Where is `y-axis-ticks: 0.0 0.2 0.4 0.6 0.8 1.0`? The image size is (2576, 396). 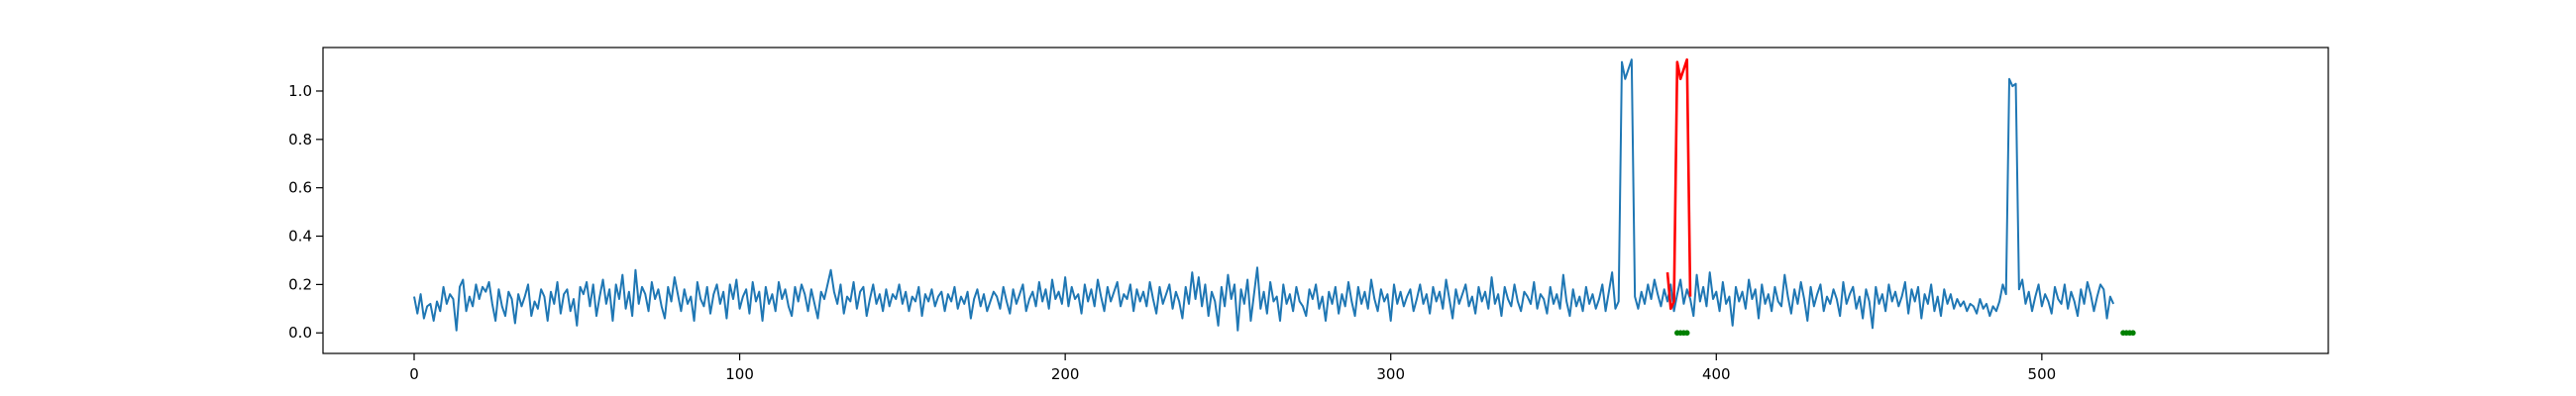
y-axis-ticks: 0.0 0.2 0.4 0.6 0.8 1.0 is located at coordinates (306, 212).